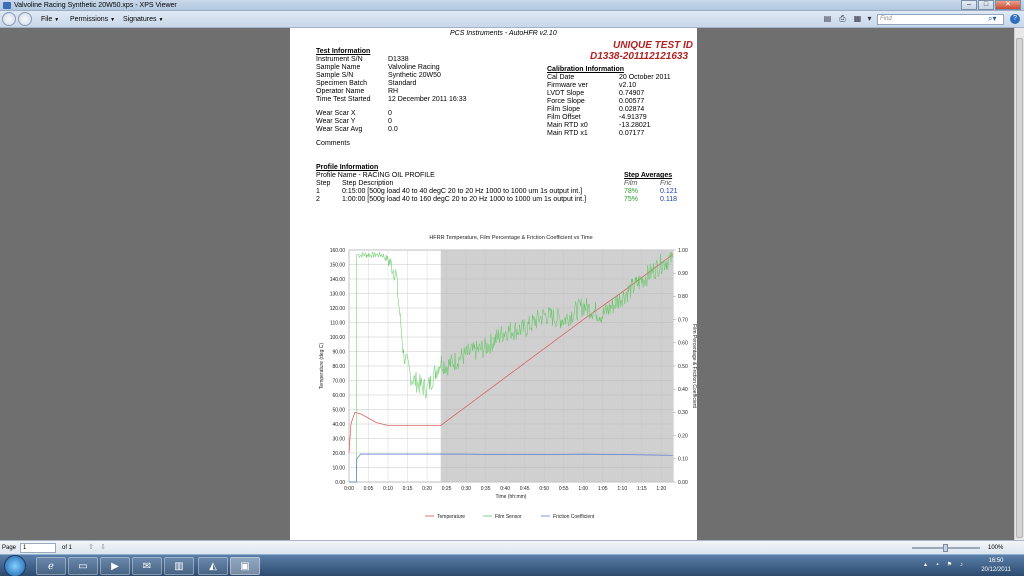 This screenshot has height=576, width=1024. What do you see at coordinates (390, 121) in the screenshot?
I see `wear-value: 0` at bounding box center [390, 121].